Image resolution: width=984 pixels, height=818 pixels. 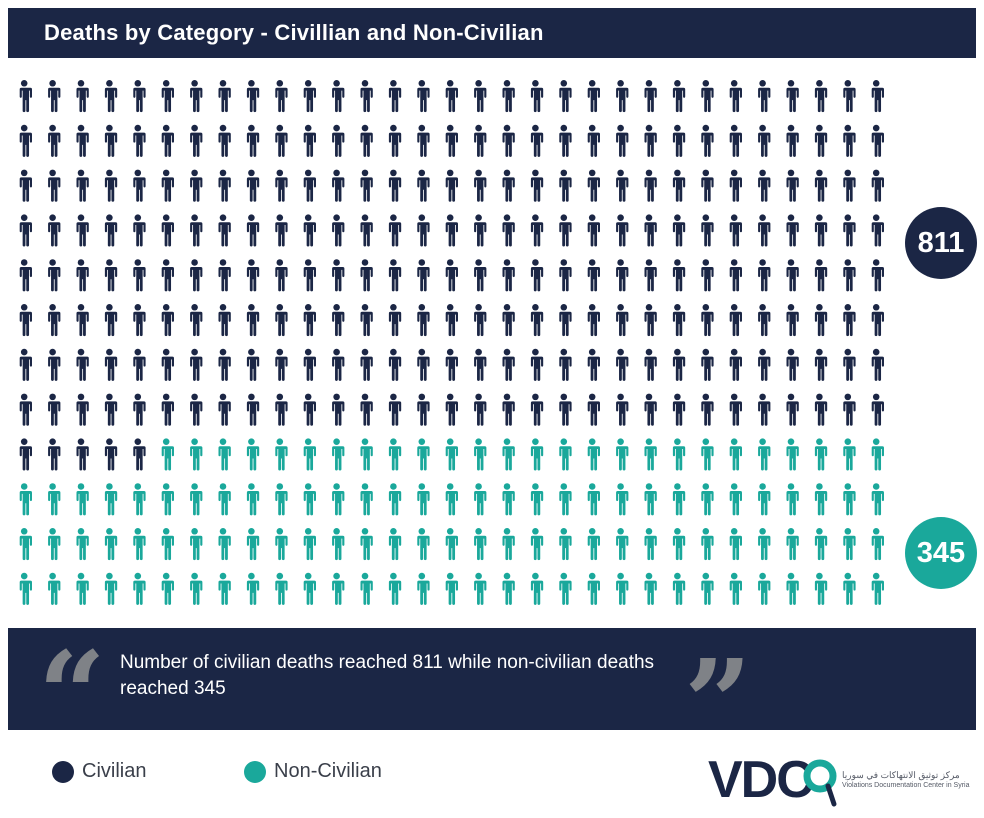 I want to click on magnifier-icon, so click(x=820, y=783).